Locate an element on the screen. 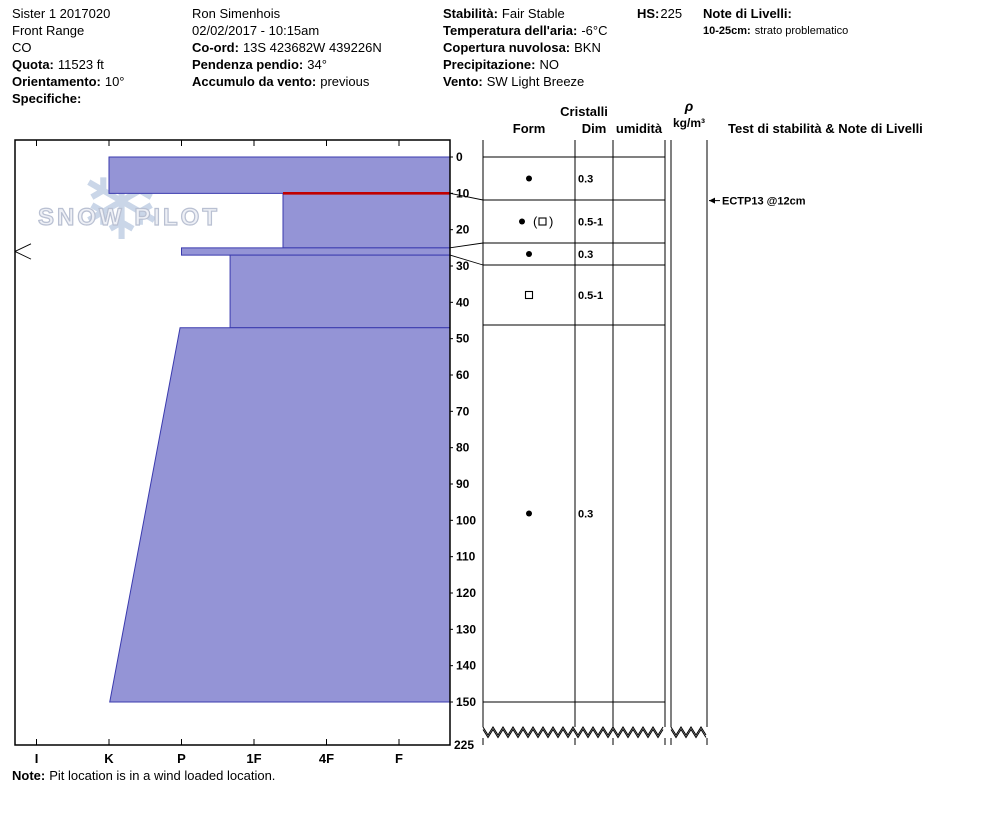 This screenshot has width=994, height=840. aspect-line: Orientamento: 10° is located at coordinates (68, 81).